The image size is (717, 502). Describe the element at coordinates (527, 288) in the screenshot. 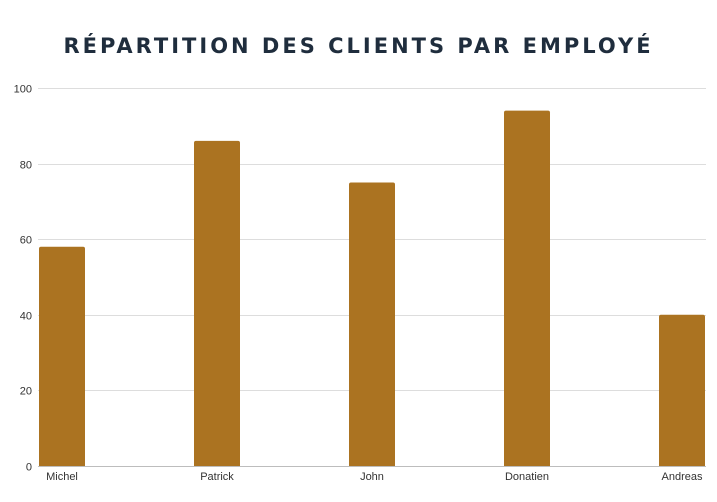

I see `bar-donatien` at that location.